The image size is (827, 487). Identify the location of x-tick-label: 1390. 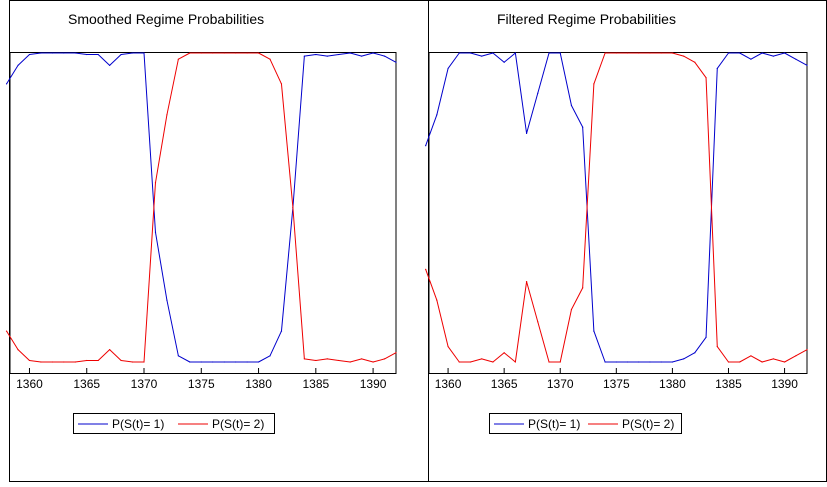
(784, 384).